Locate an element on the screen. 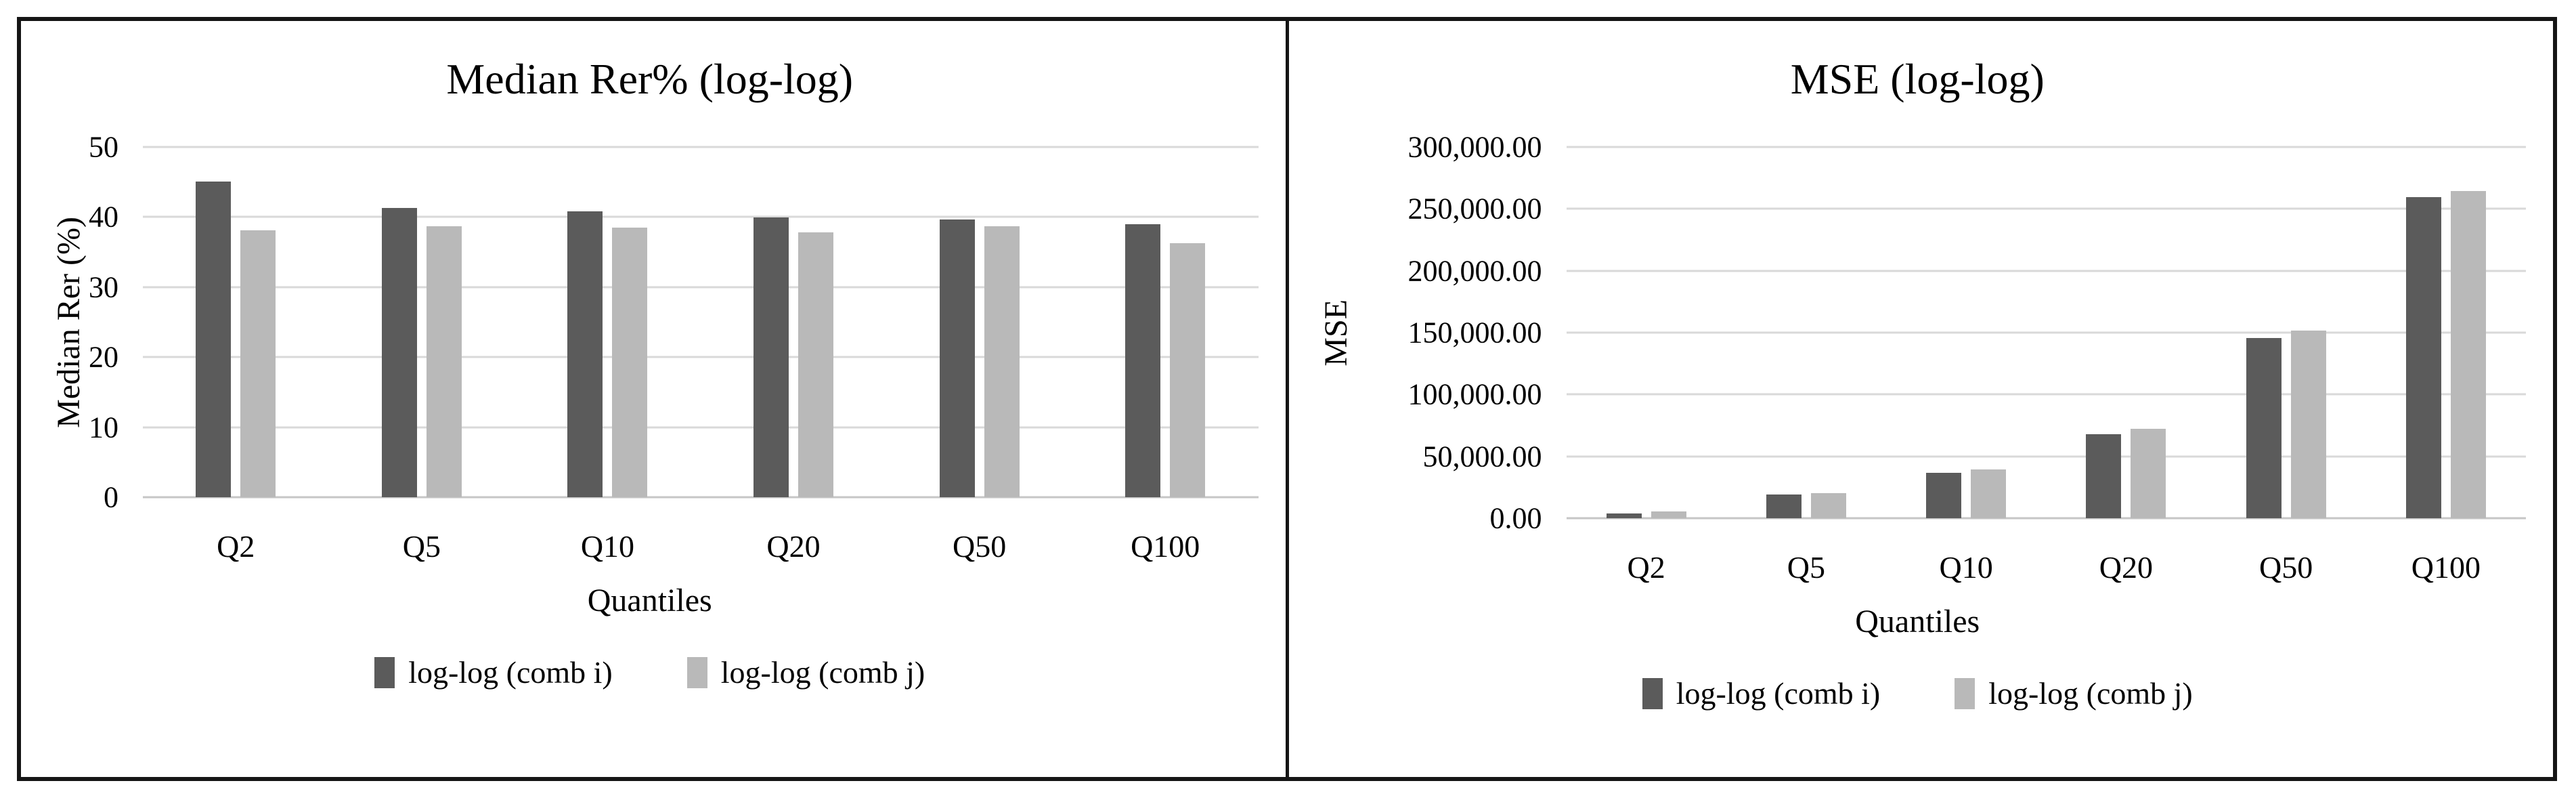 The height and width of the screenshot is (800, 2576). y-axis-title-text: Median Rer (%) is located at coordinates (68, 322).